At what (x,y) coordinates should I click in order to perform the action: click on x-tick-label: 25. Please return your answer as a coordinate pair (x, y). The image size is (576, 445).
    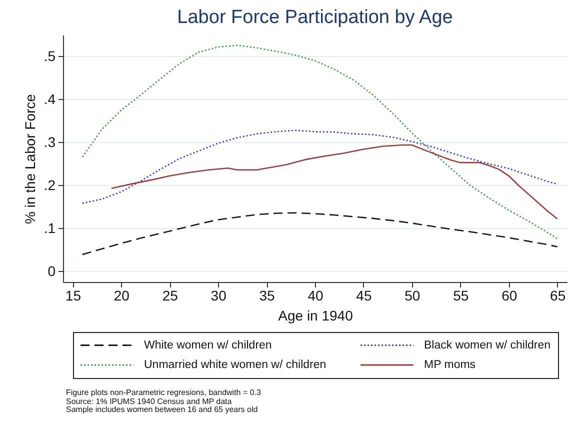
    Looking at the image, I should click on (170, 296).